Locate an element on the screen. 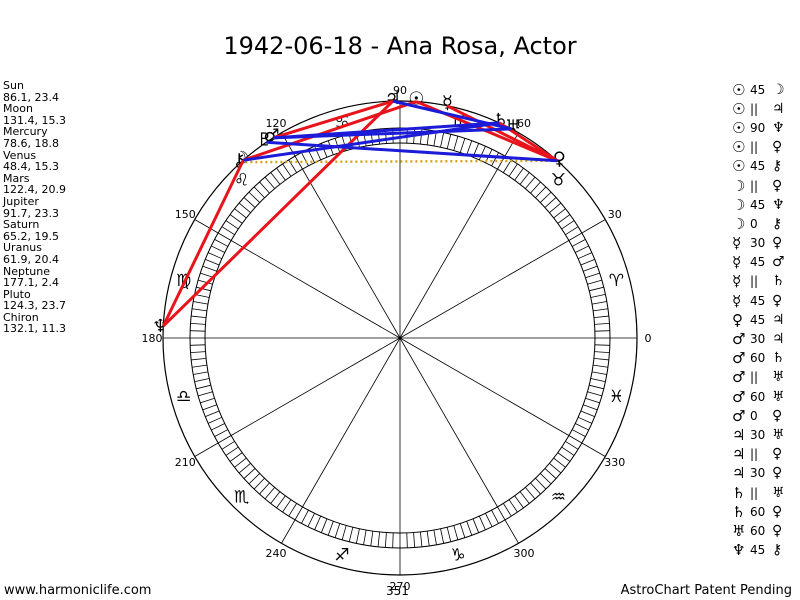 This screenshot has height=600, width=800. aspect-row: ♂ 30 ♃ is located at coordinates (765, 338).